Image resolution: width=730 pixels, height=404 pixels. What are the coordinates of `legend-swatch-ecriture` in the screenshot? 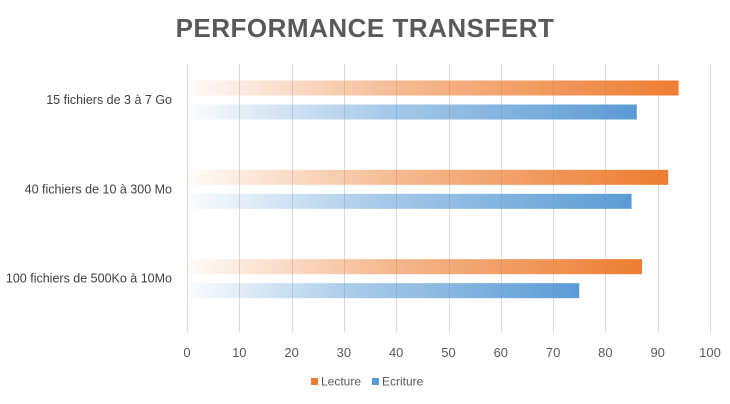 It's located at (375, 381).